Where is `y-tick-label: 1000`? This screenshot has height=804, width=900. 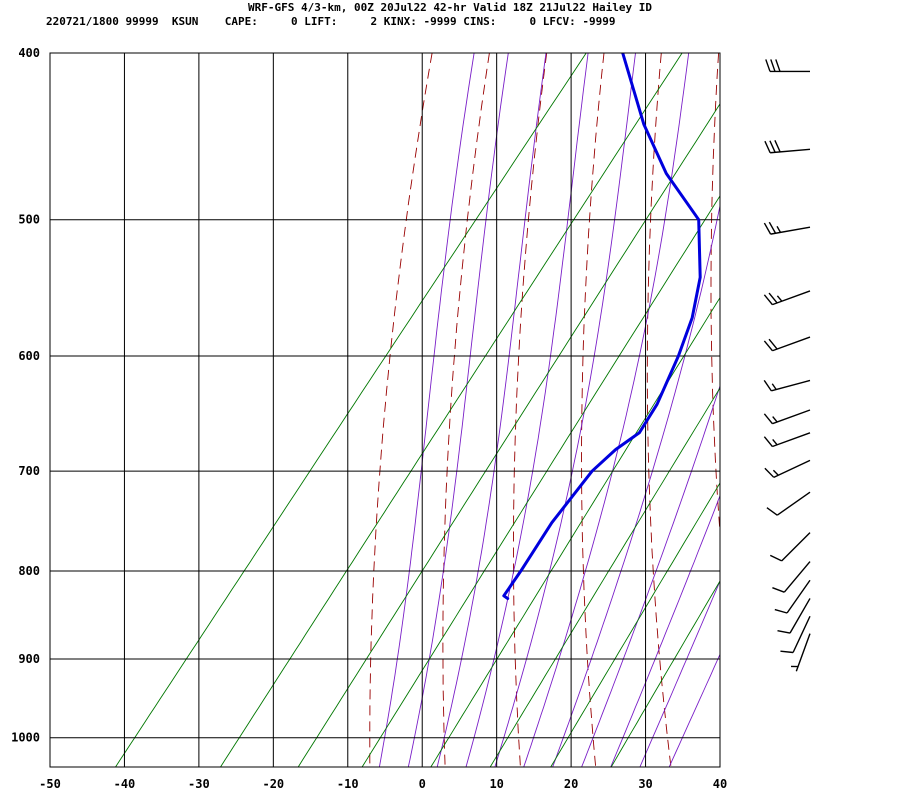
y-tick-label: 1000 is located at coordinates (25, 738).